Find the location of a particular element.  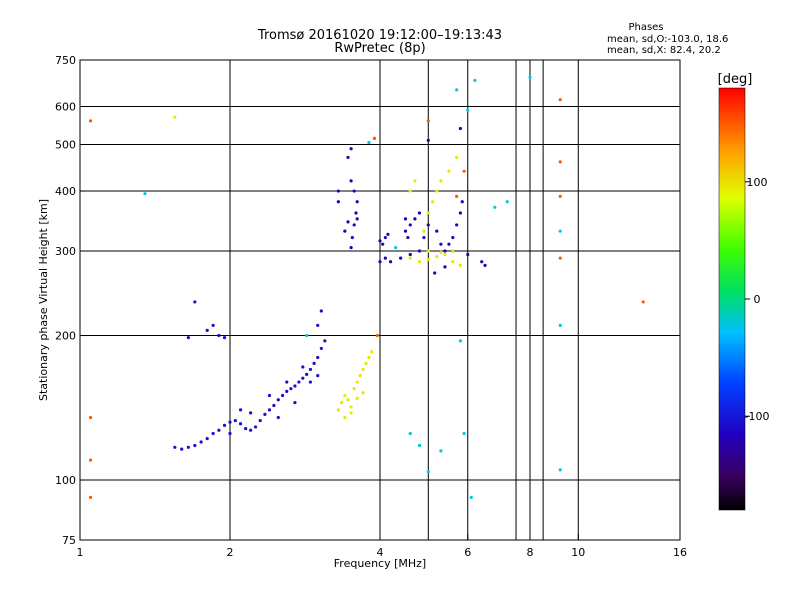

colorbar-tick-label: 0 is located at coordinates (757, 299).